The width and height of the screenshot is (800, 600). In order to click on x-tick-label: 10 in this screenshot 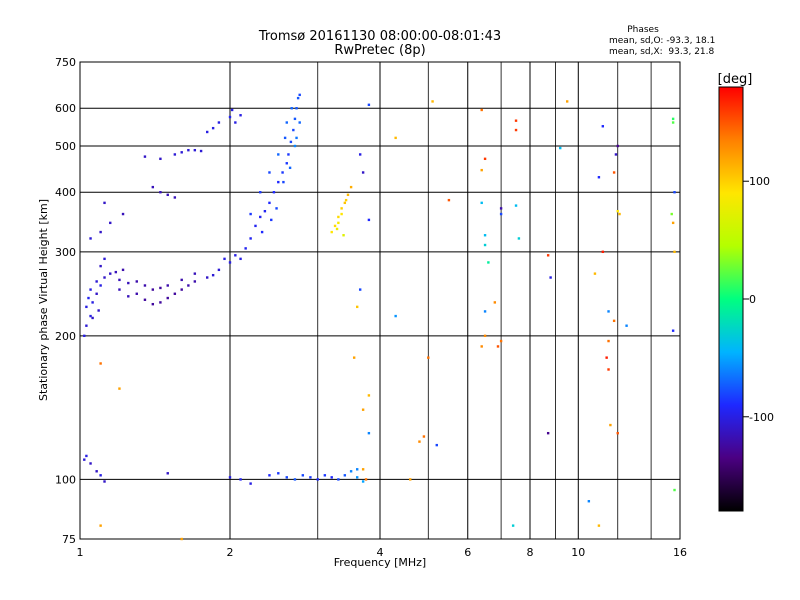, I will do `click(578, 552)`.